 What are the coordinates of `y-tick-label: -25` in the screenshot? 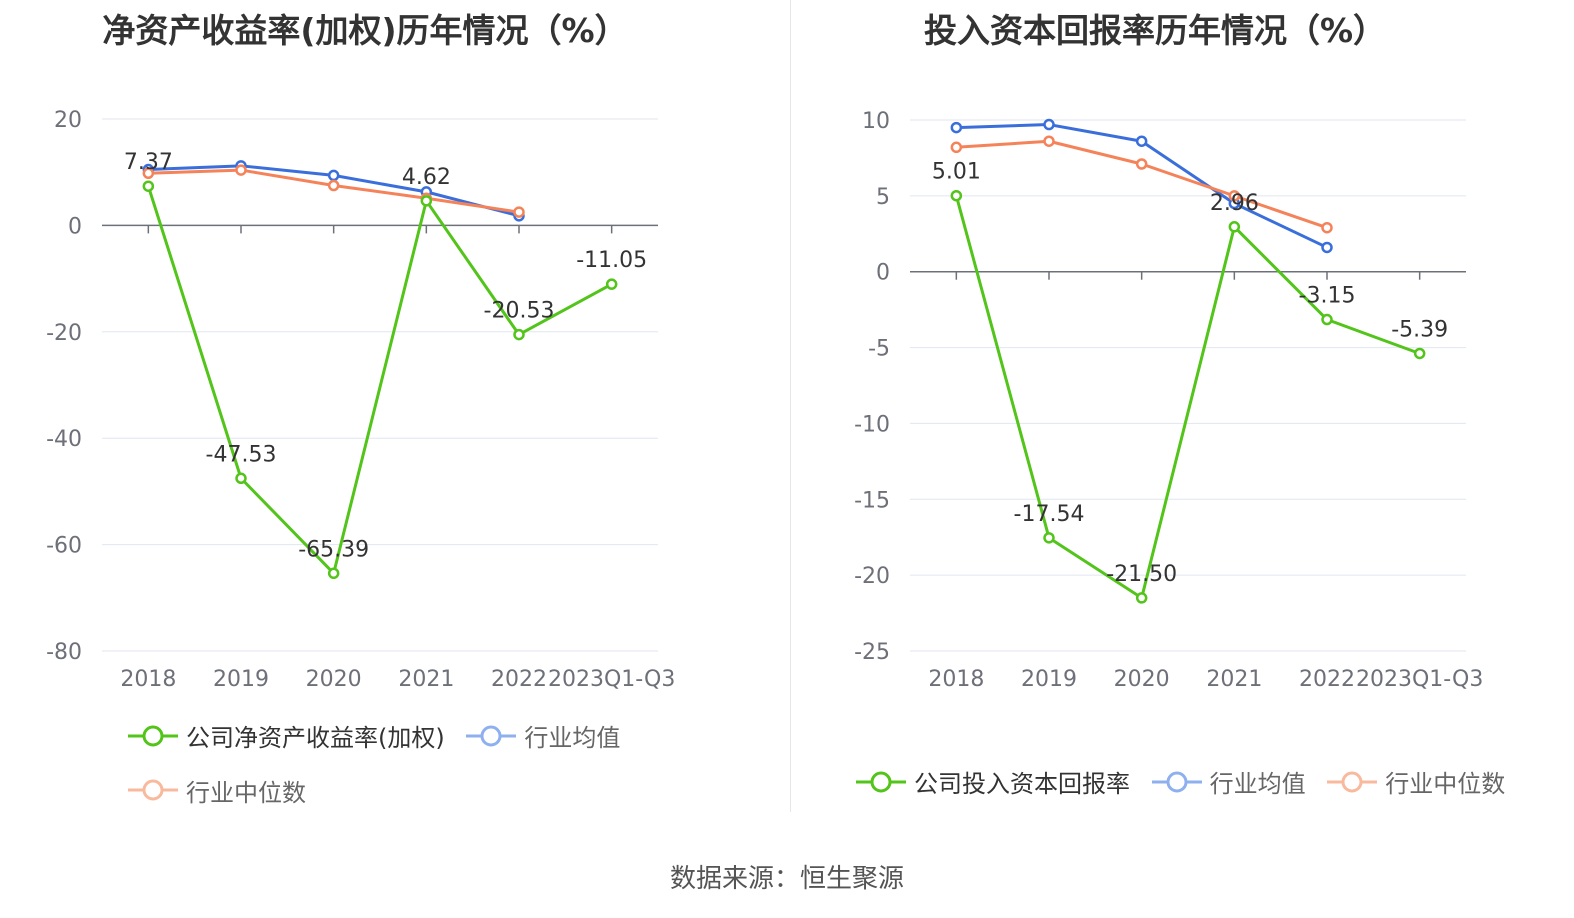 It's located at (872, 652).